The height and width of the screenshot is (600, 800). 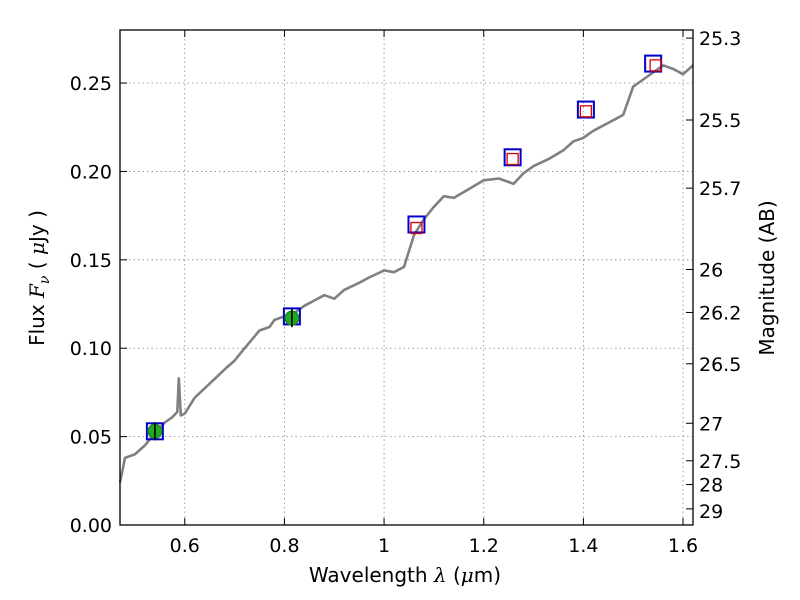 I want to click on magnitude-tick-label: 27, so click(x=711, y=424).